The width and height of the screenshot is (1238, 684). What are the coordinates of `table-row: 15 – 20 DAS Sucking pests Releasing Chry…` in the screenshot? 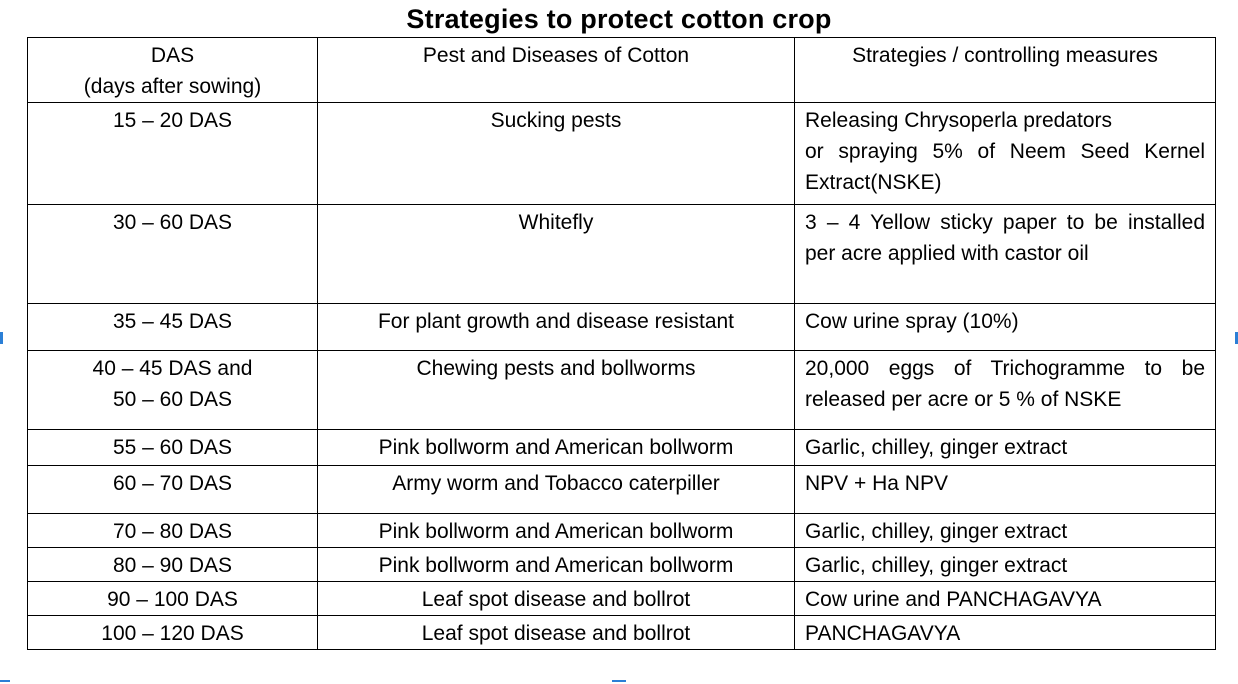 It's located at (621, 153).